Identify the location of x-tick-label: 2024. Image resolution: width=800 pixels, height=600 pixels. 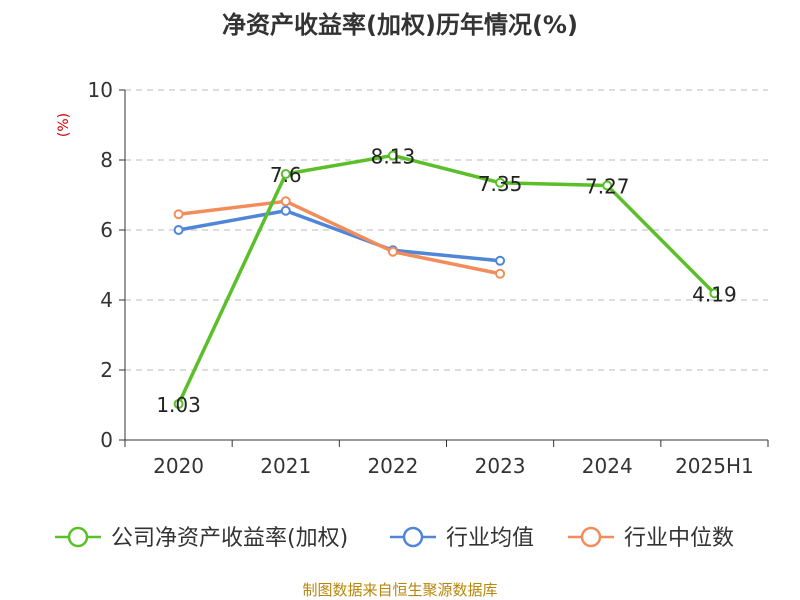
(607, 466).